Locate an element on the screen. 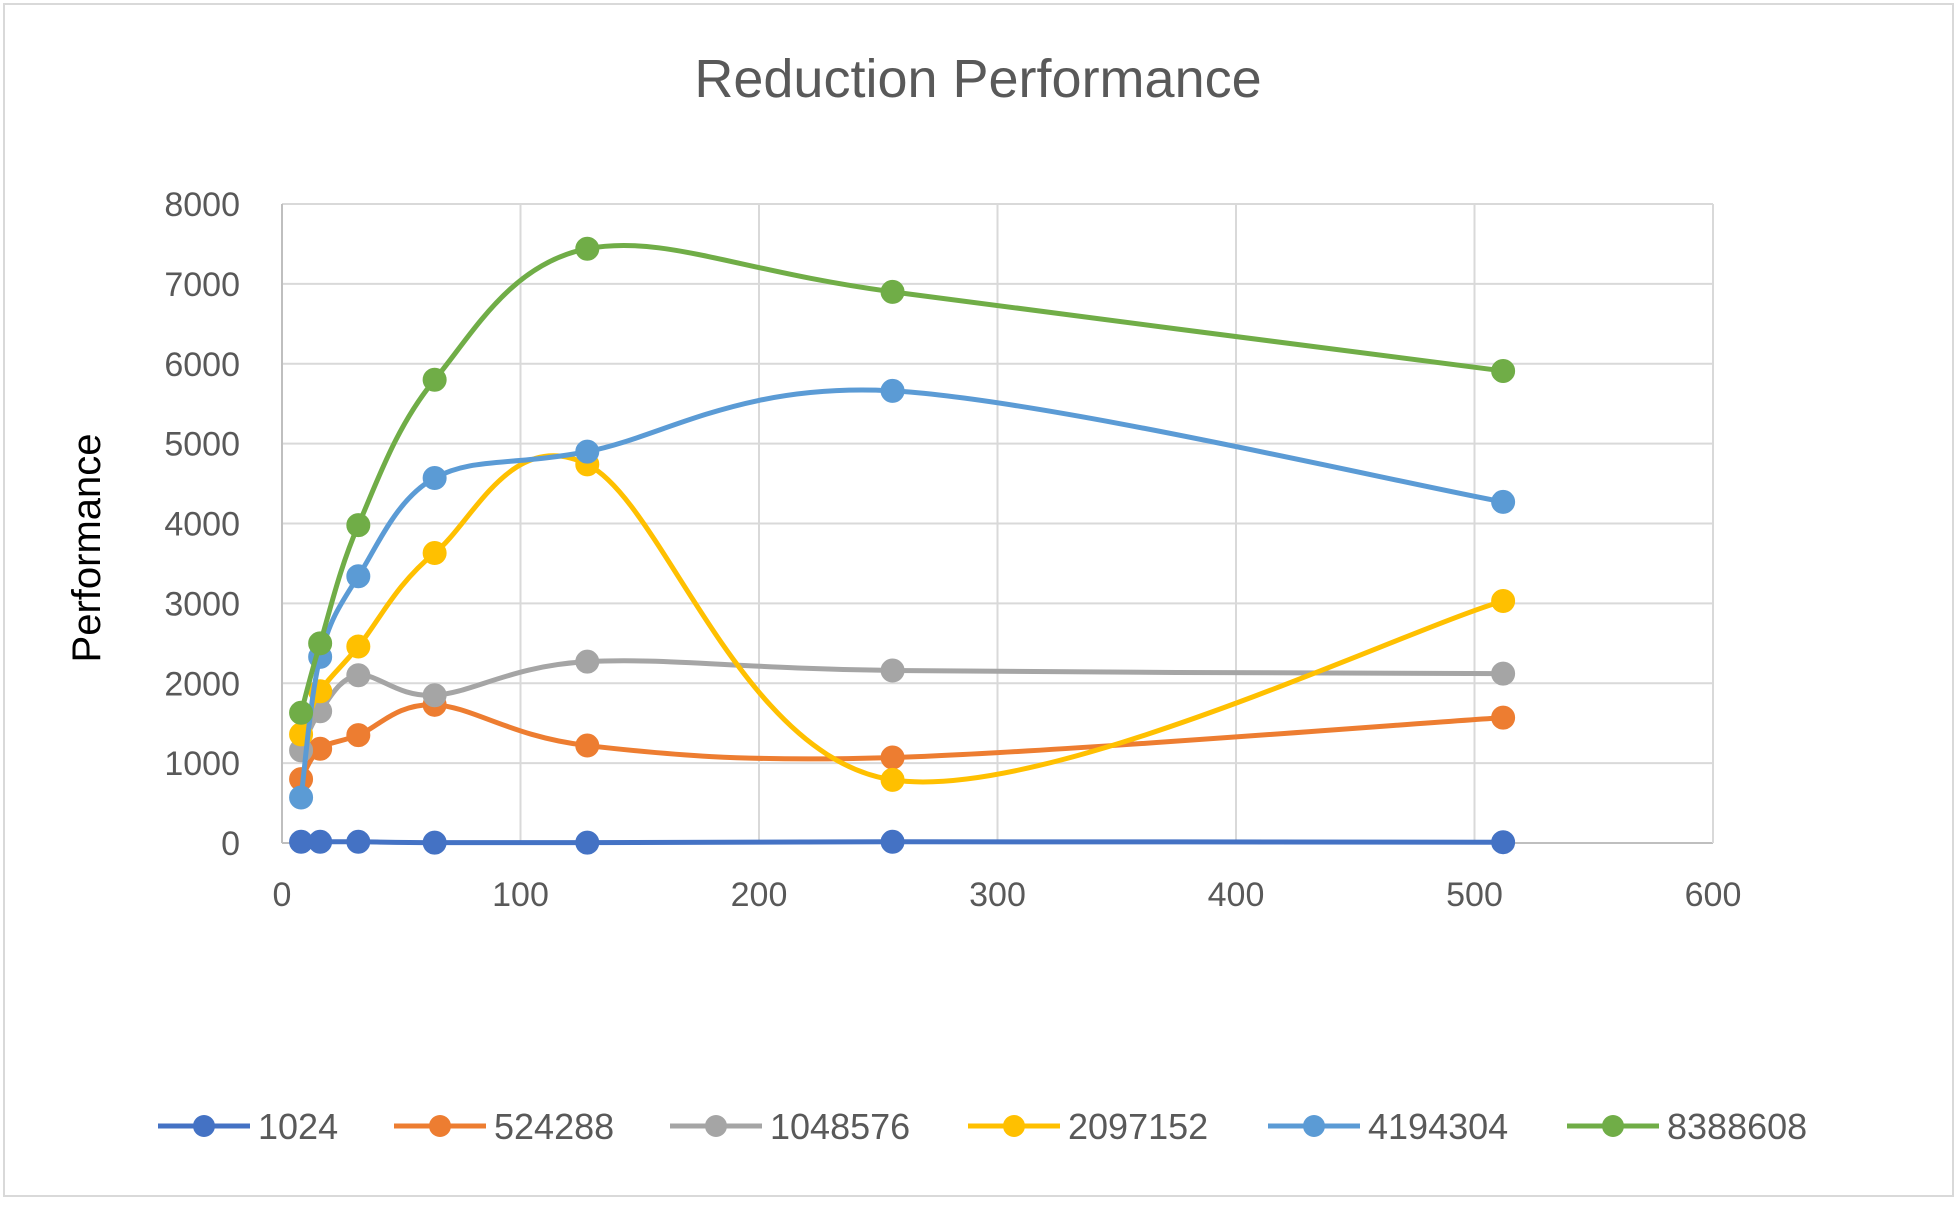  y-tick-label: 5000 is located at coordinates (202, 445).